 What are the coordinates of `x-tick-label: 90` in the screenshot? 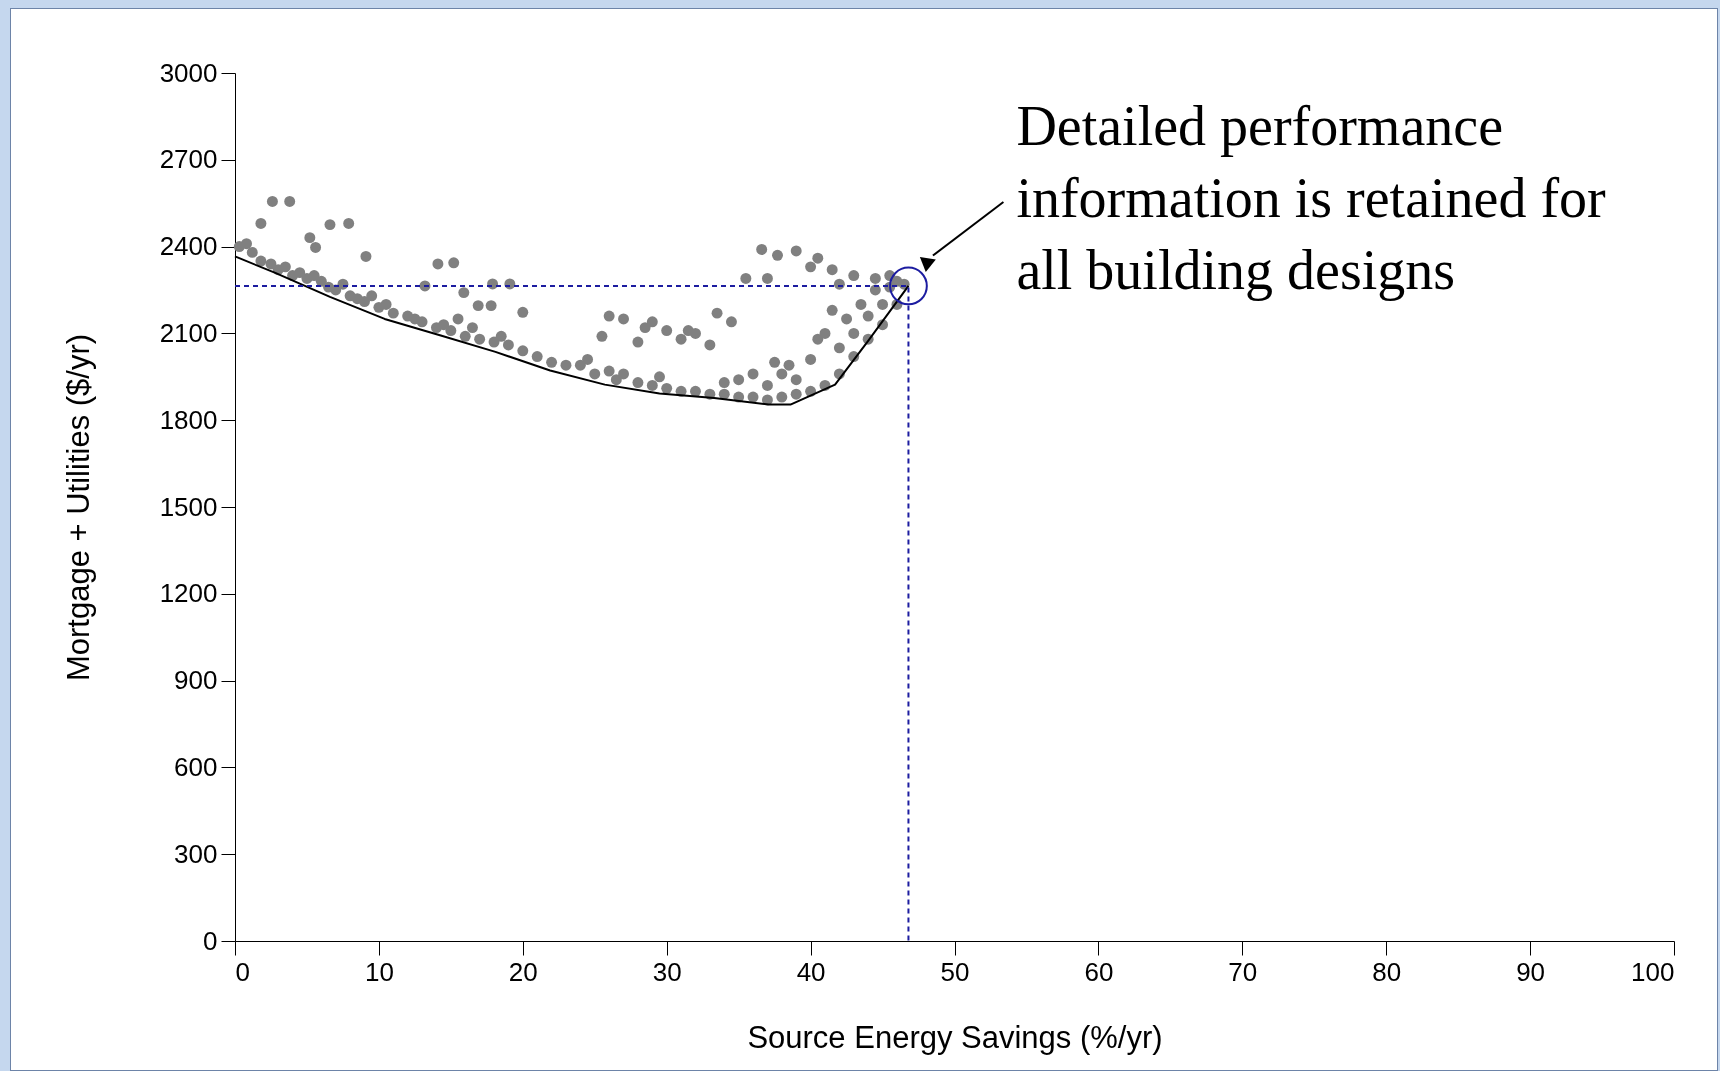 It's located at (1531, 971).